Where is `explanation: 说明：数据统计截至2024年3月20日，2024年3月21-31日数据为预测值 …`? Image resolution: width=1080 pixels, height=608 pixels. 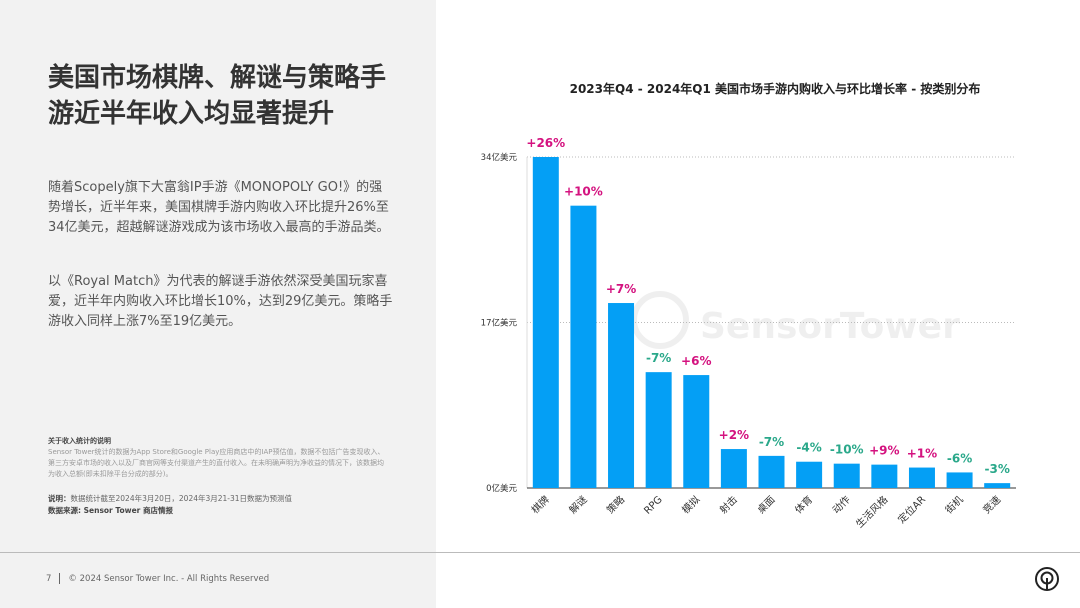
explanation: 说明：数据统计截至2024年3月20日，2024年3月21-31日数据为预测值 … is located at coordinates (170, 505).